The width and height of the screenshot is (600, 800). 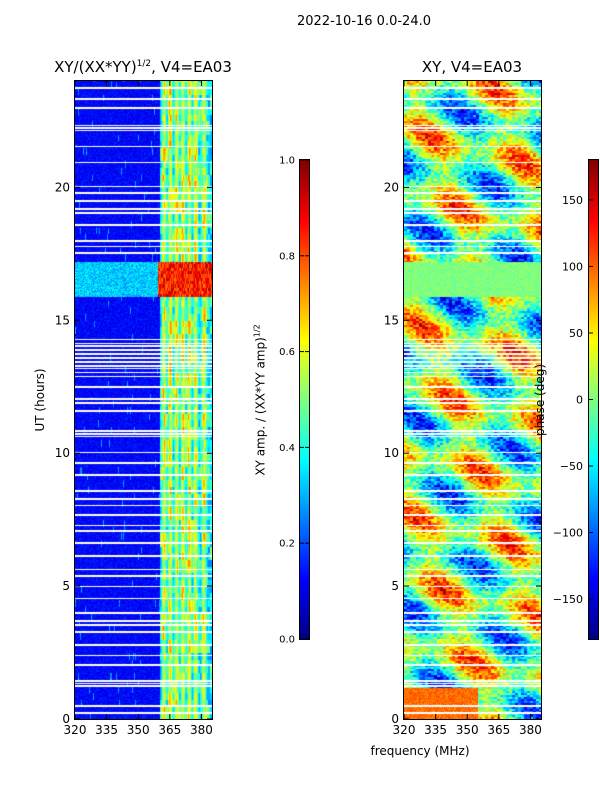 I want to click on phase-xtick-label: 380, so click(x=530, y=730).